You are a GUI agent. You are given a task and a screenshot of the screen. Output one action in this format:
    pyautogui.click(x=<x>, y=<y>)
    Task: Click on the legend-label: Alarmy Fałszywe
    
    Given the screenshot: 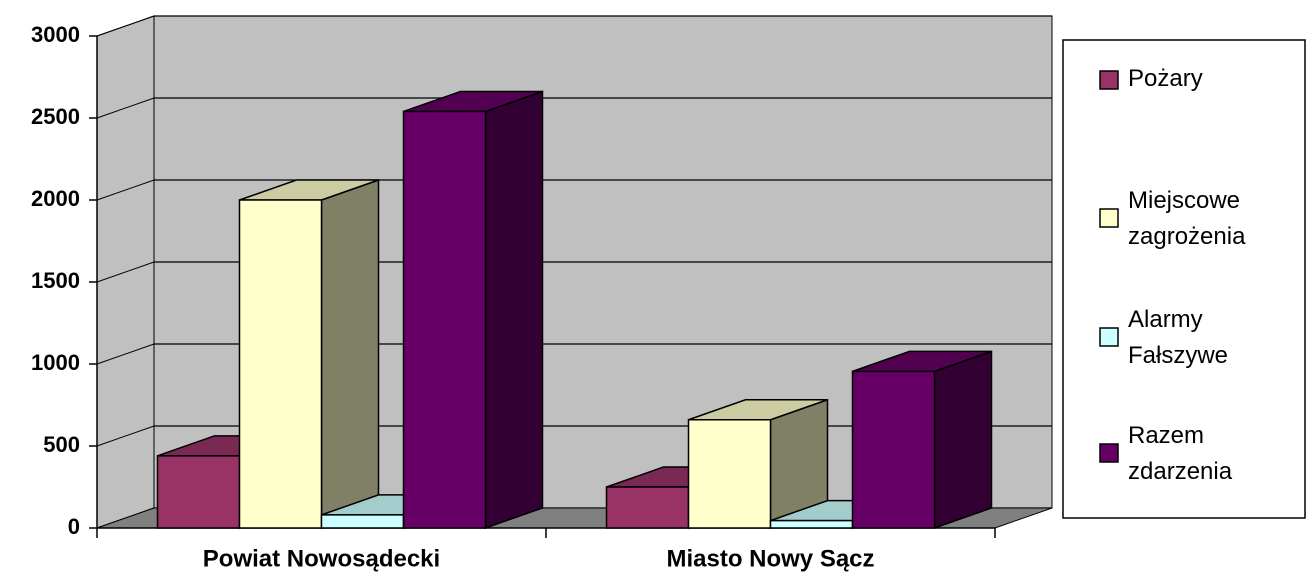 What is the action you would take?
    pyautogui.click(x=1178, y=337)
    